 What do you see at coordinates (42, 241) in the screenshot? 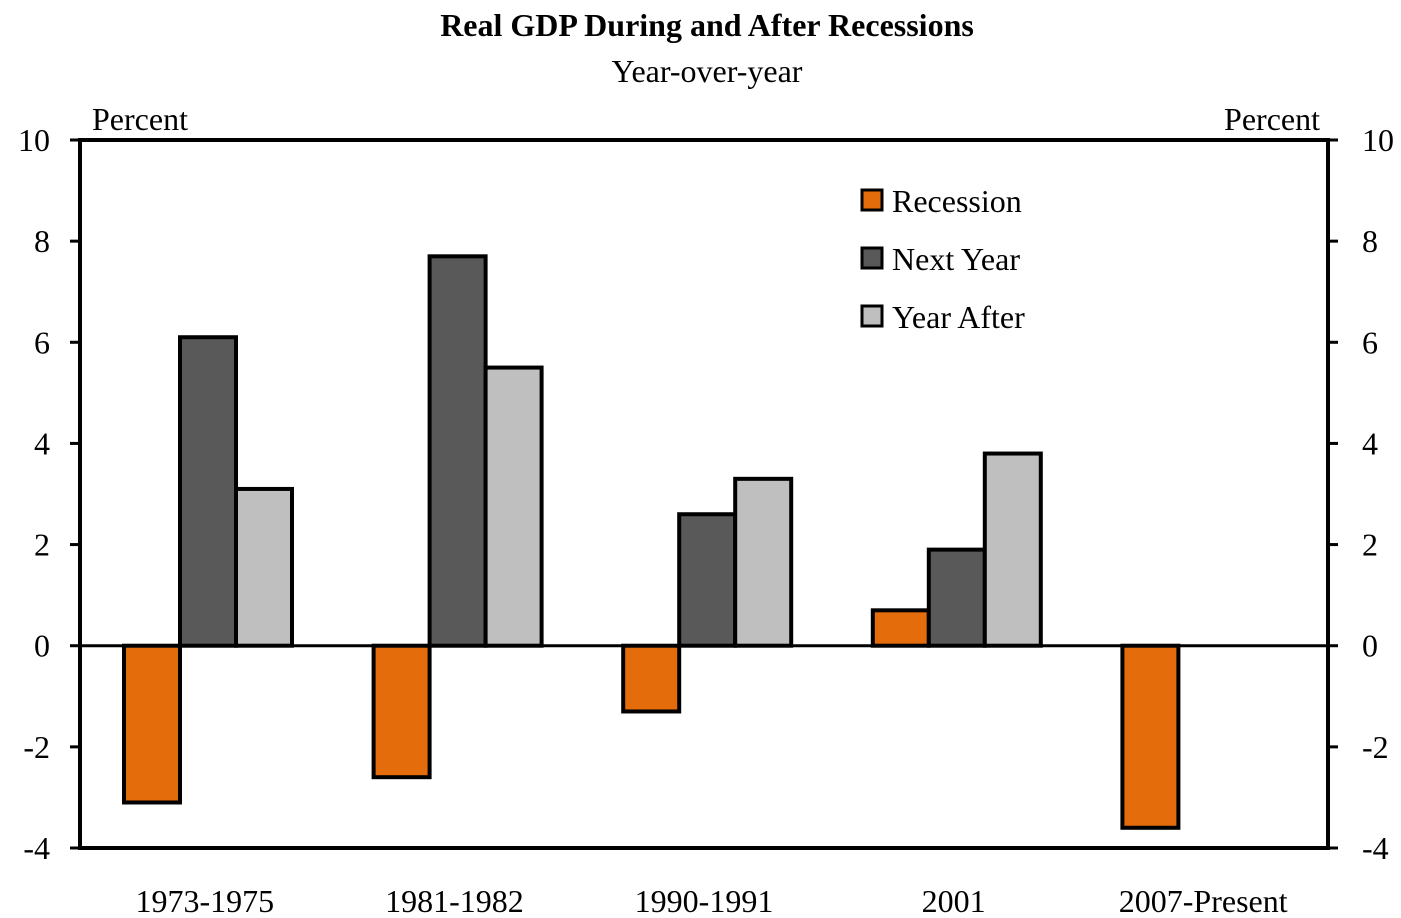
I see `y-tick-label-left: 8` at bounding box center [42, 241].